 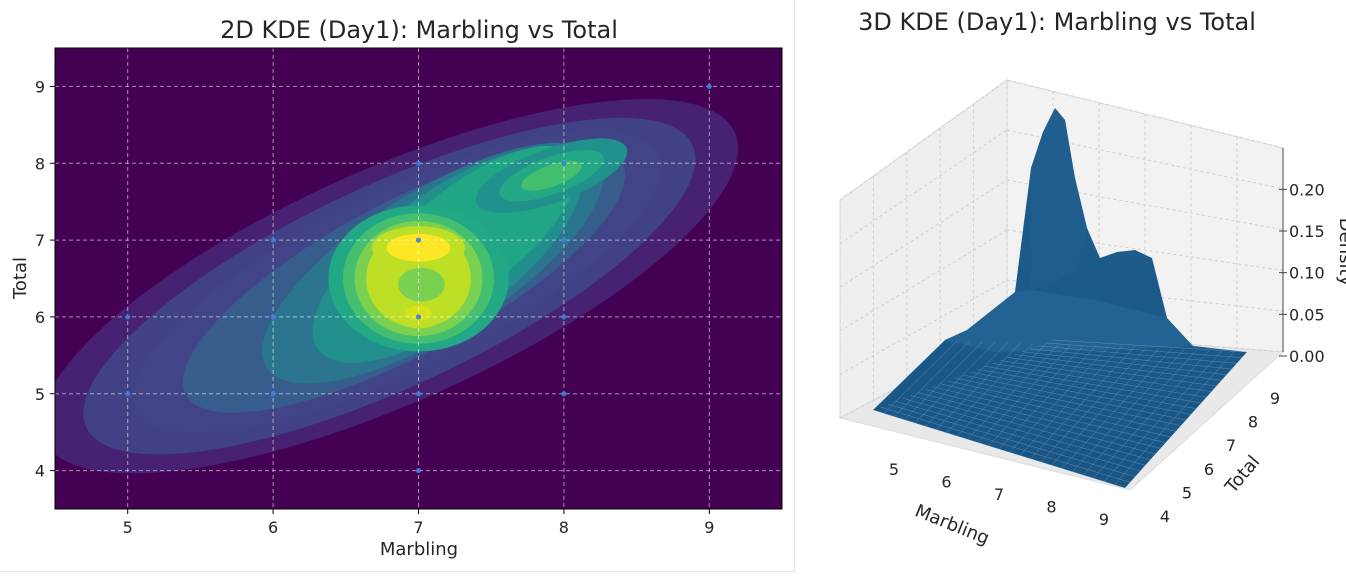 What do you see at coordinates (709, 527) in the screenshot?
I see `x-tick-label: 9` at bounding box center [709, 527].